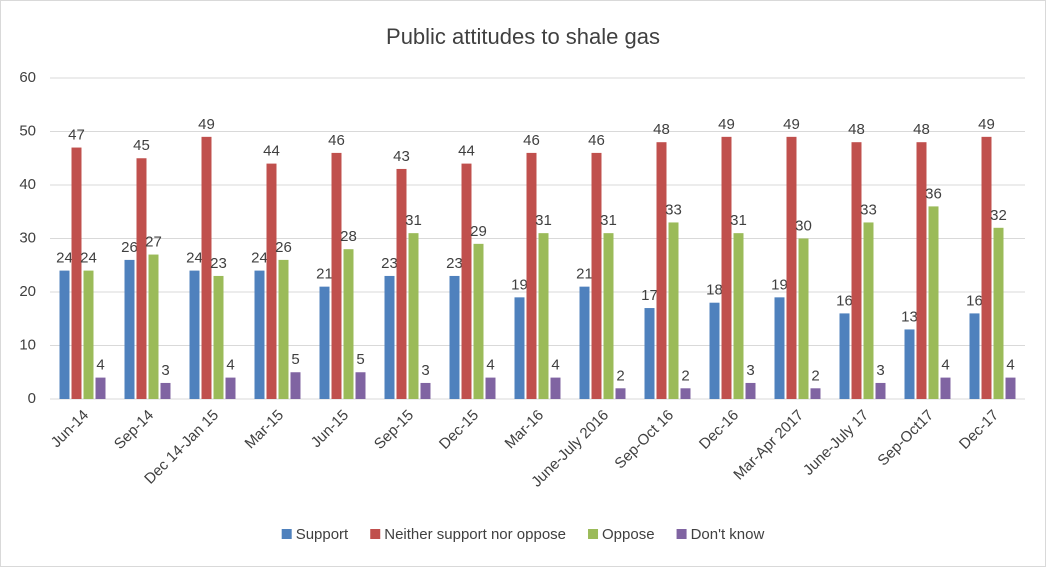 This screenshot has width=1046, height=567. Describe the element at coordinates (141, 145) in the screenshot. I see `data-label: 45` at that location.